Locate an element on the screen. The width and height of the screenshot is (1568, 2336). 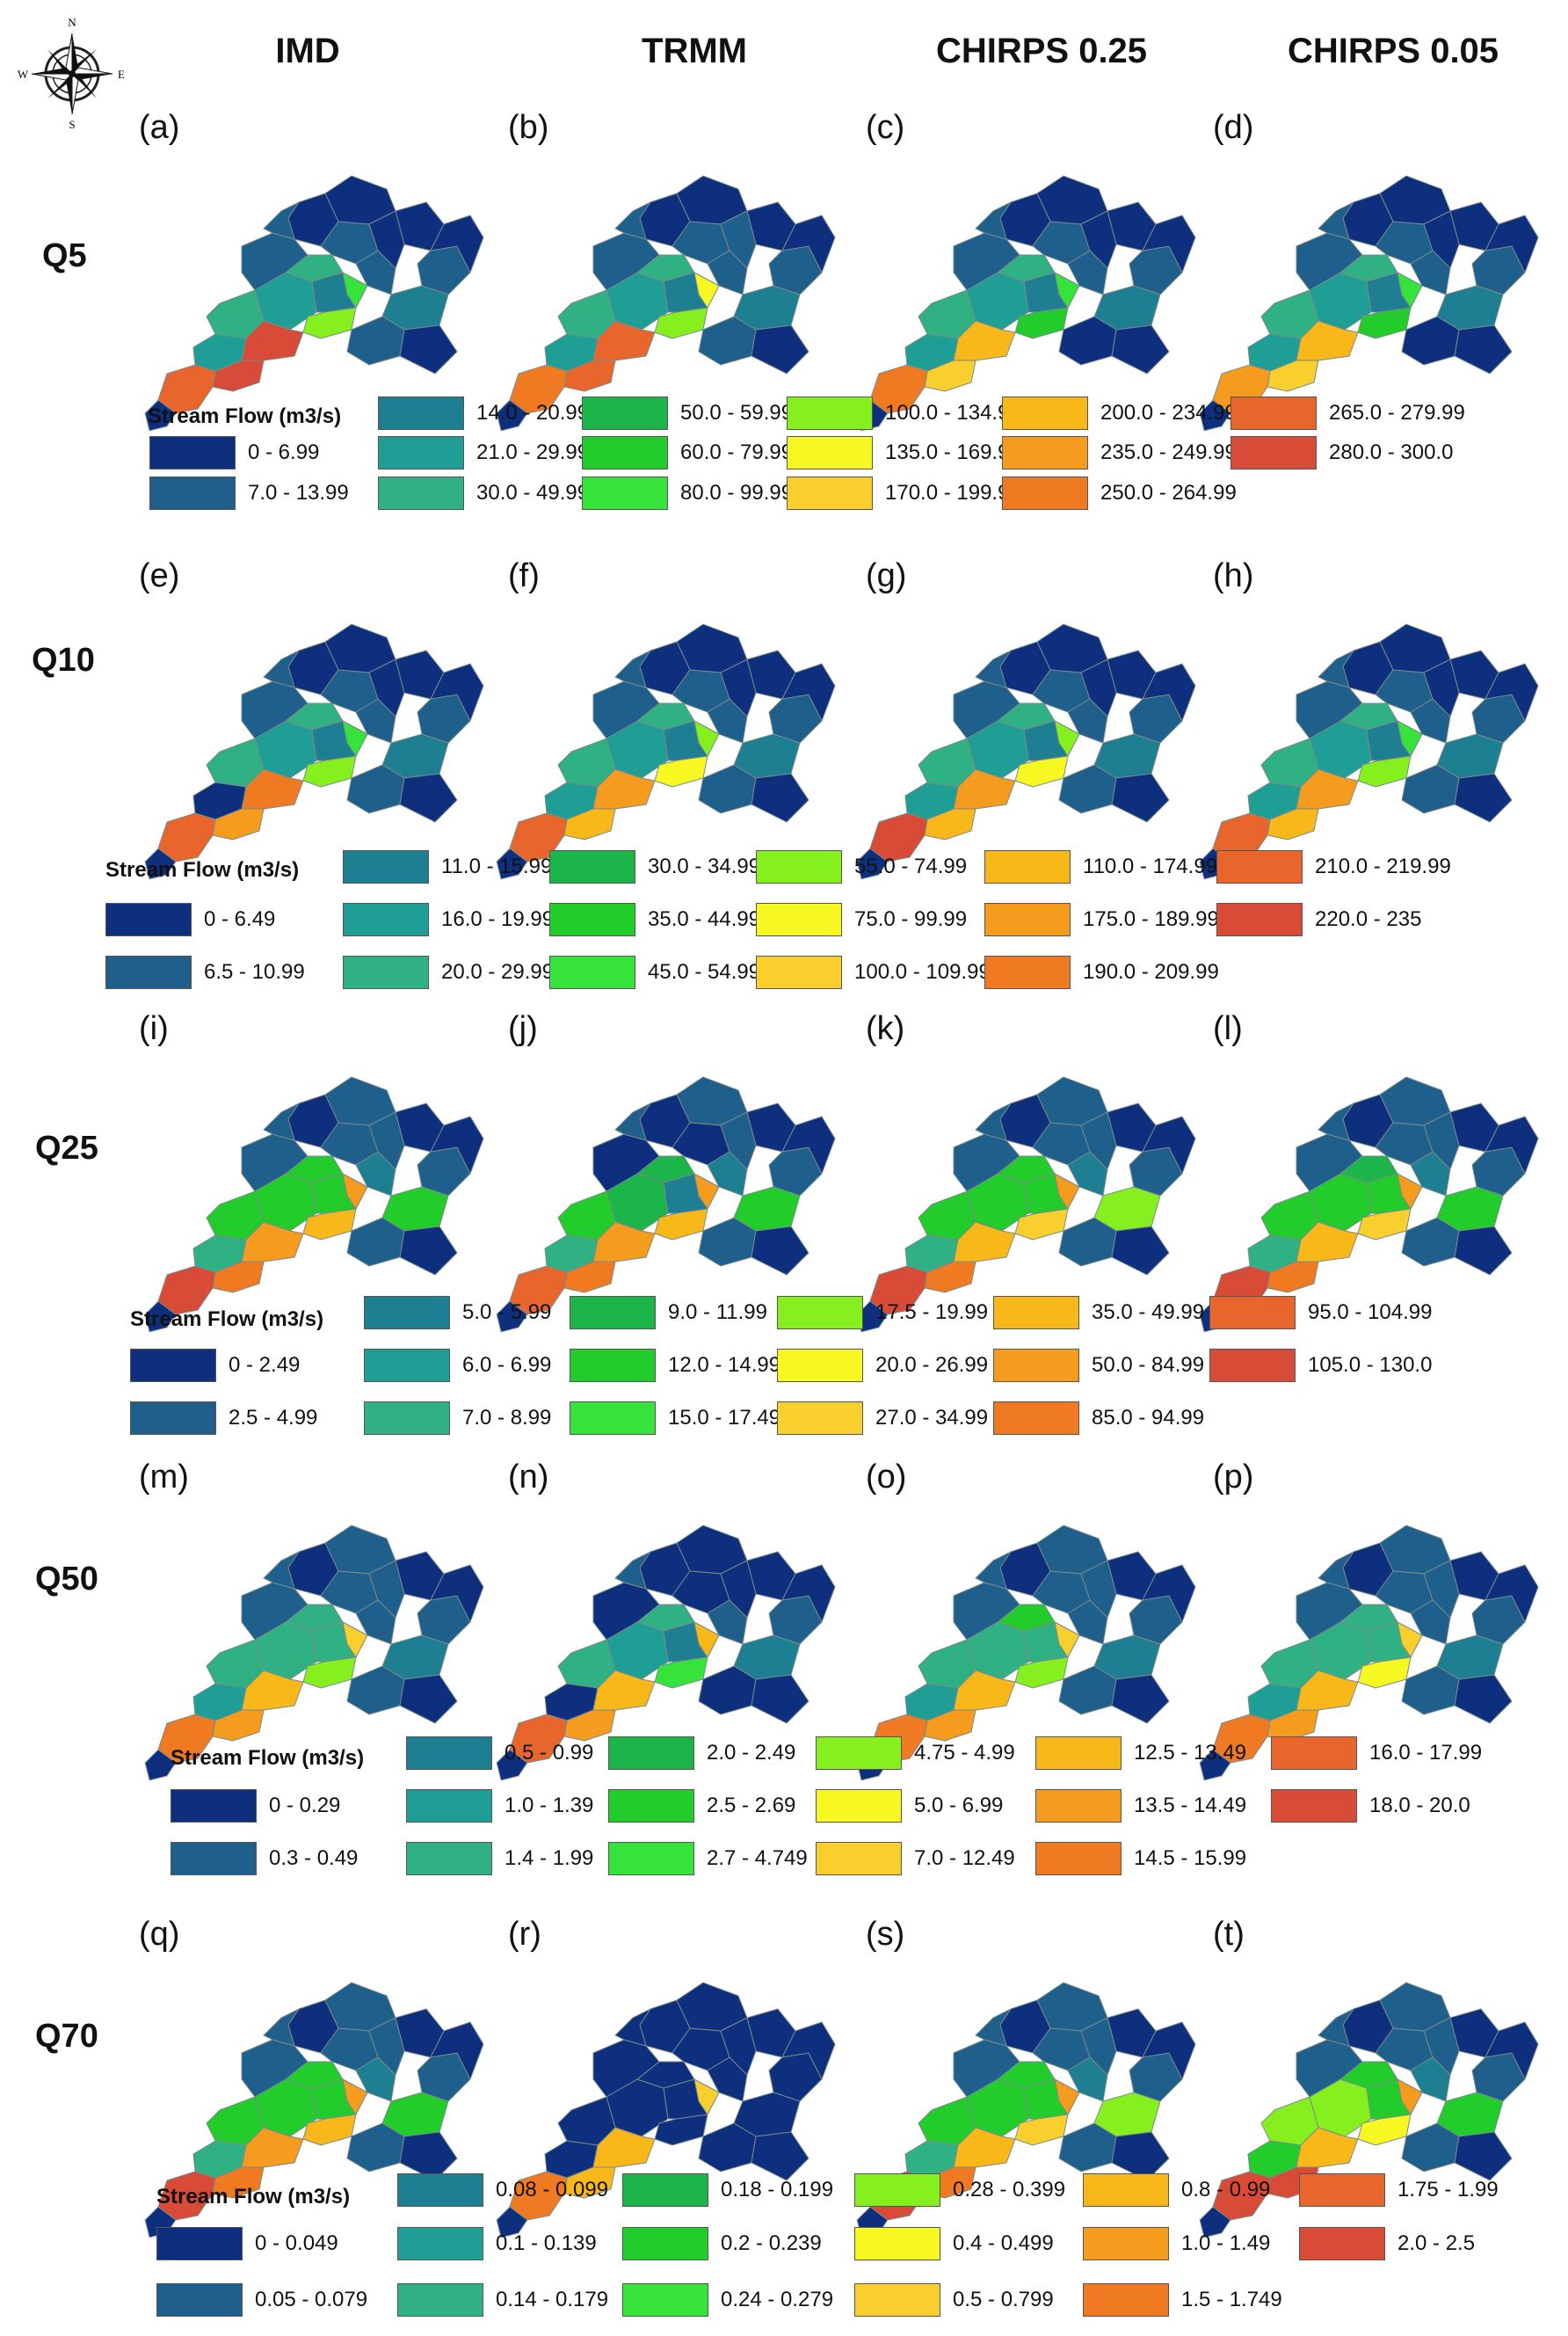
legend-range-label: 45.0 - 54.99 is located at coordinates (704, 972).